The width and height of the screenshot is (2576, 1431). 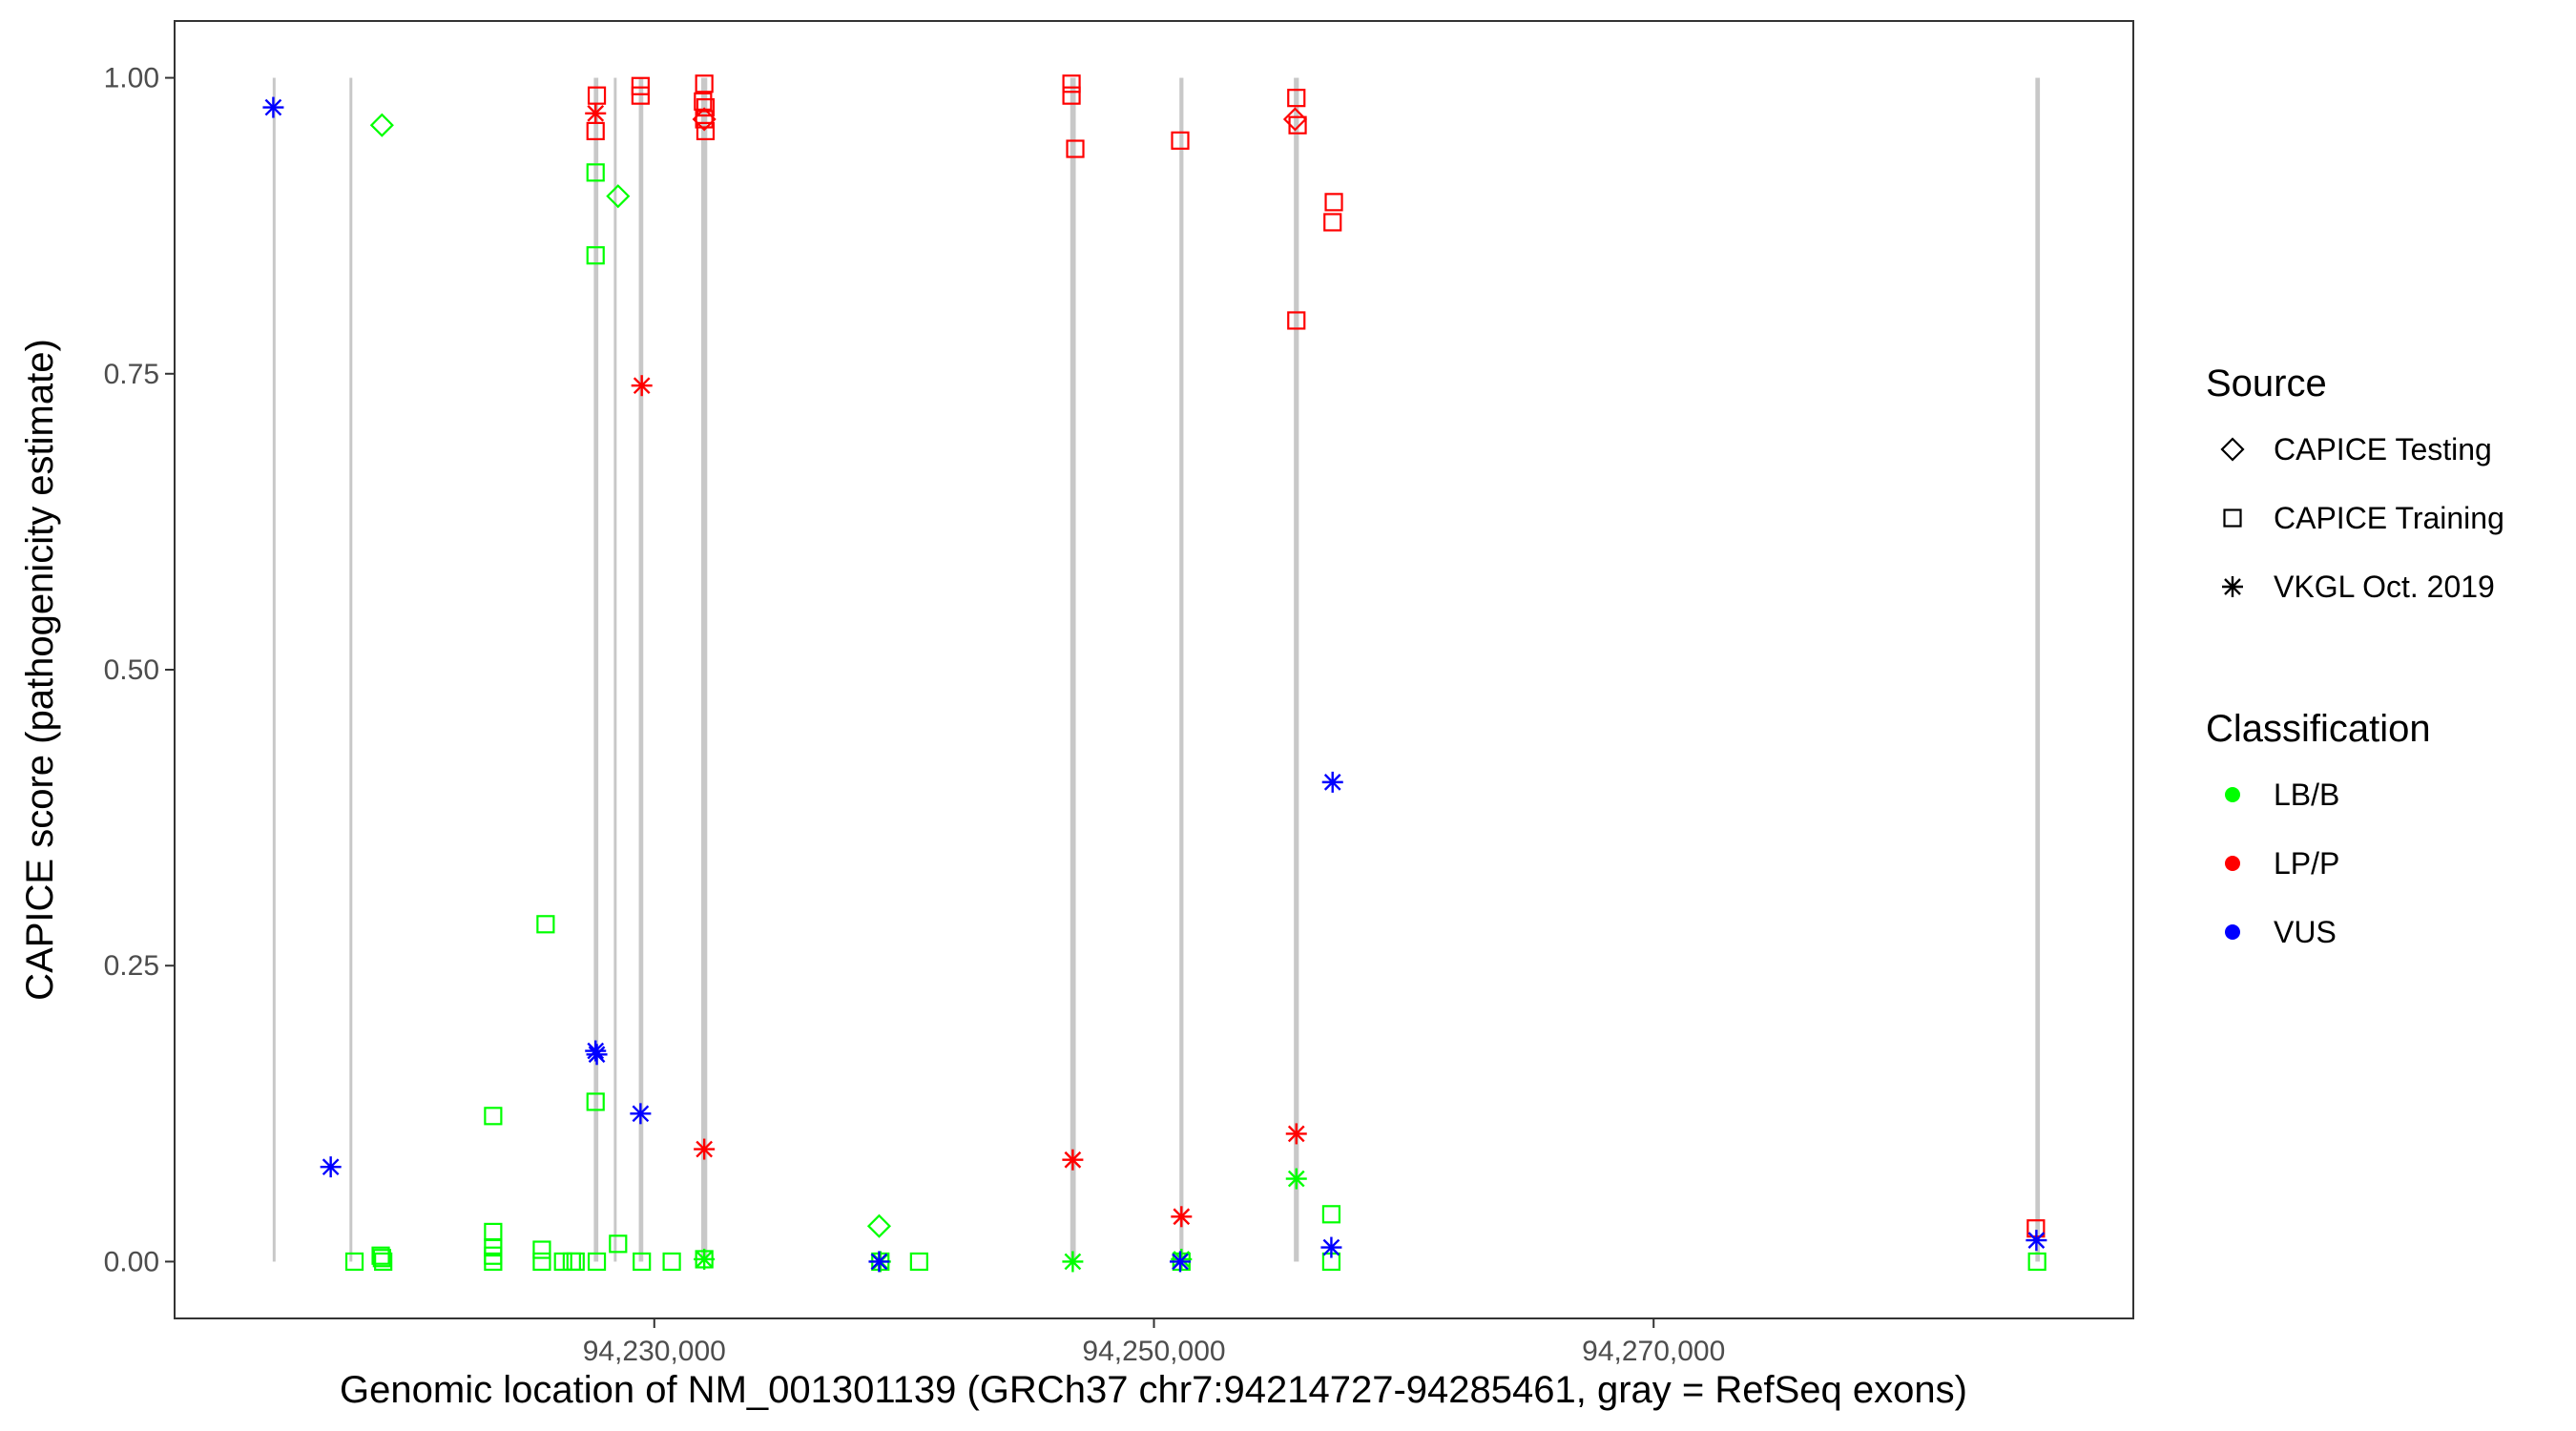 I want to click on legend-classification-label: VUS, so click(x=2305, y=932).